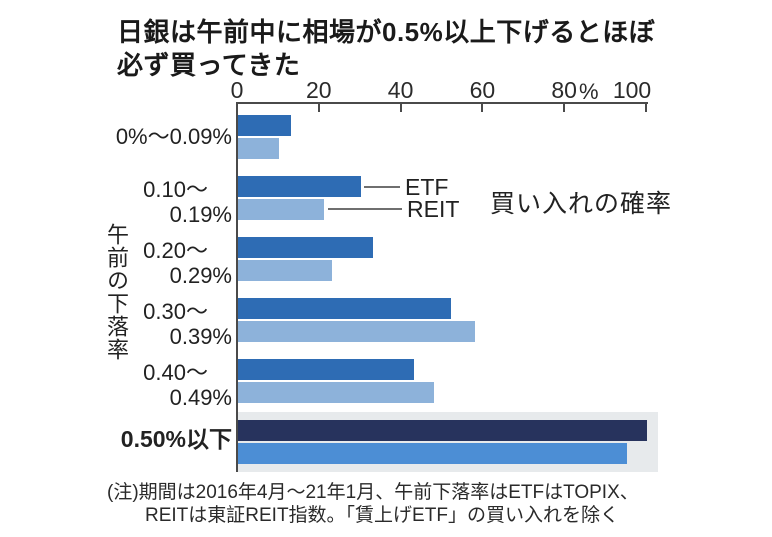 This screenshot has height=537, width=772. Describe the element at coordinates (564, 90) in the screenshot. I see `x-tick-label: 80` at that location.